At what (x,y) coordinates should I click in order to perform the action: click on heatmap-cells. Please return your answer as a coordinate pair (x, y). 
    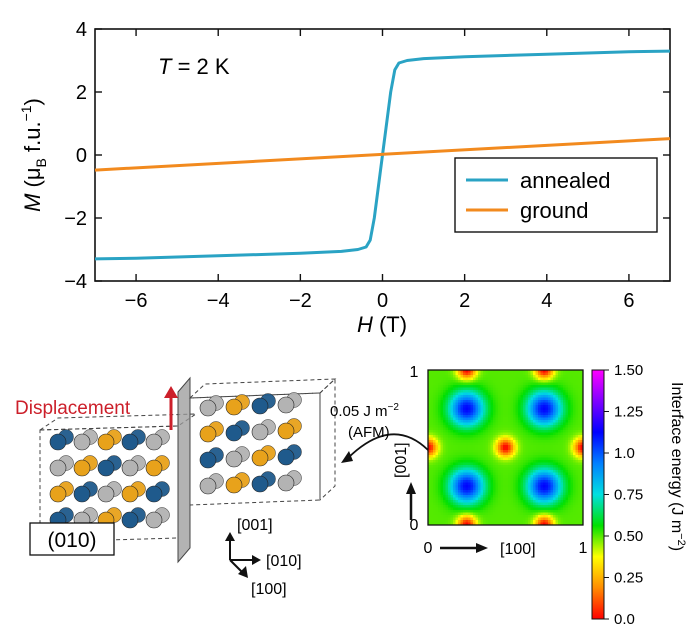
    Looking at the image, I should click on (505, 447).